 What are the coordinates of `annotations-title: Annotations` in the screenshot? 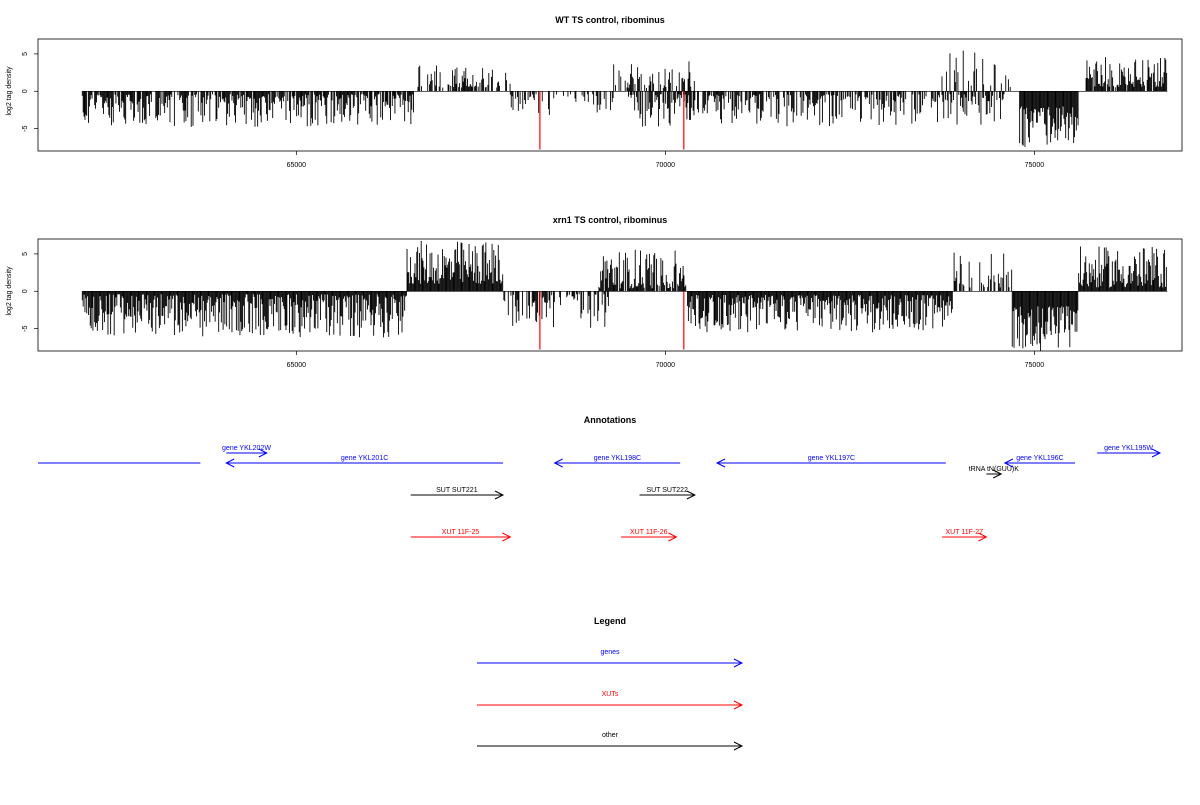 It's located at (610, 420).